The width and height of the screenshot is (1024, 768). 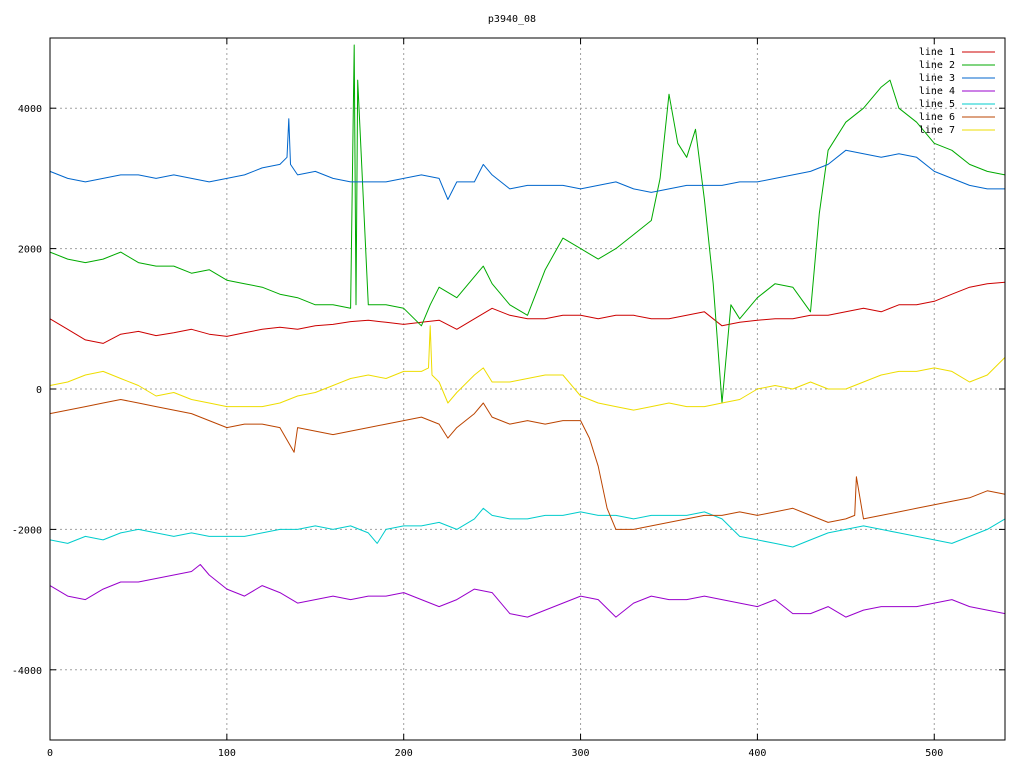 What do you see at coordinates (227, 753) in the screenshot?
I see `x-tick-label: 100` at bounding box center [227, 753].